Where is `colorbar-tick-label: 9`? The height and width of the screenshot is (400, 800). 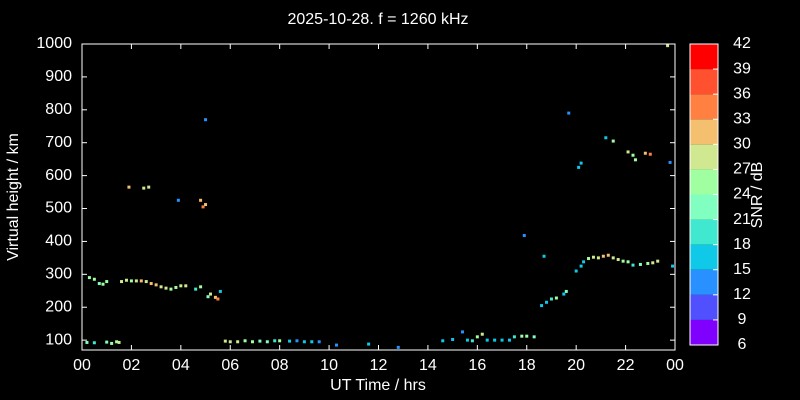 colorbar-tick-label: 9 is located at coordinates (742, 319).